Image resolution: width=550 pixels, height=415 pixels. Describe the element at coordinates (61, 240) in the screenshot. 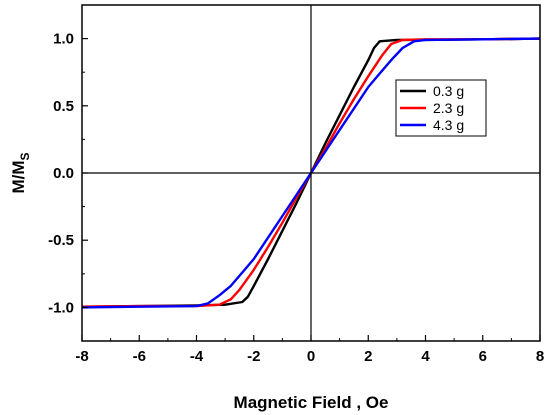

I see `y-tick-label: -0.5` at that location.